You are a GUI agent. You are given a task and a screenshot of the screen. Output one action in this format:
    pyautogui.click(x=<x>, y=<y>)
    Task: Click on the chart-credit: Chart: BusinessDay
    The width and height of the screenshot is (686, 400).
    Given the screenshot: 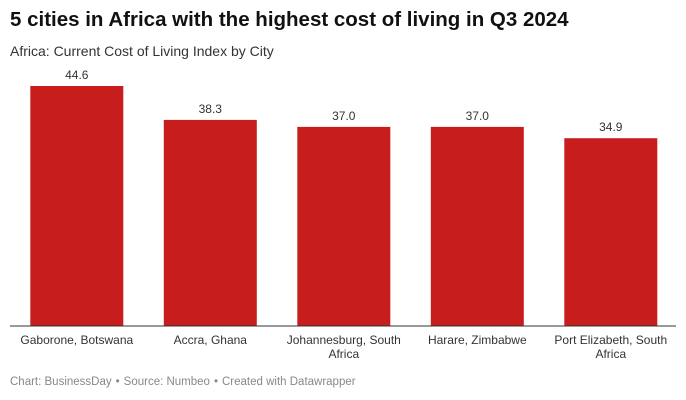 What is the action you would take?
    pyautogui.click(x=61, y=382)
    